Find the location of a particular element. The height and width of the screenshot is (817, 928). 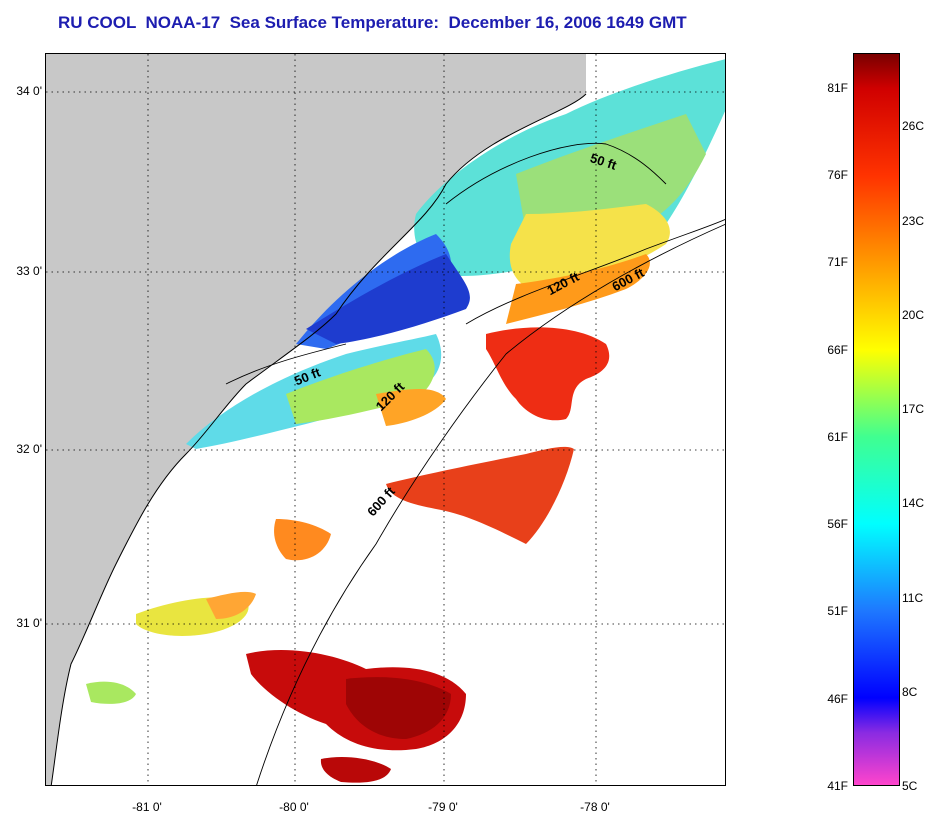

temperature-colorbar is located at coordinates (876, 419).